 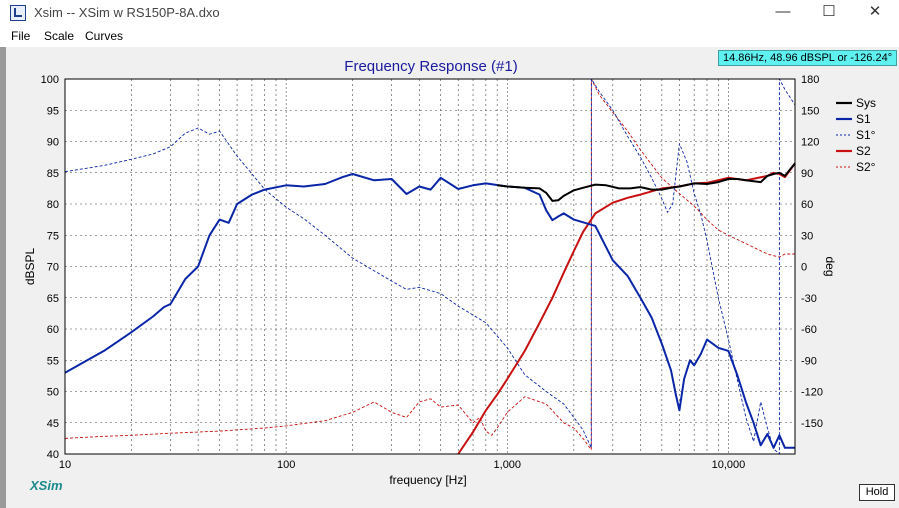 What do you see at coordinates (65, 465) in the screenshot?
I see `x-tick-label: 10` at bounding box center [65, 465].